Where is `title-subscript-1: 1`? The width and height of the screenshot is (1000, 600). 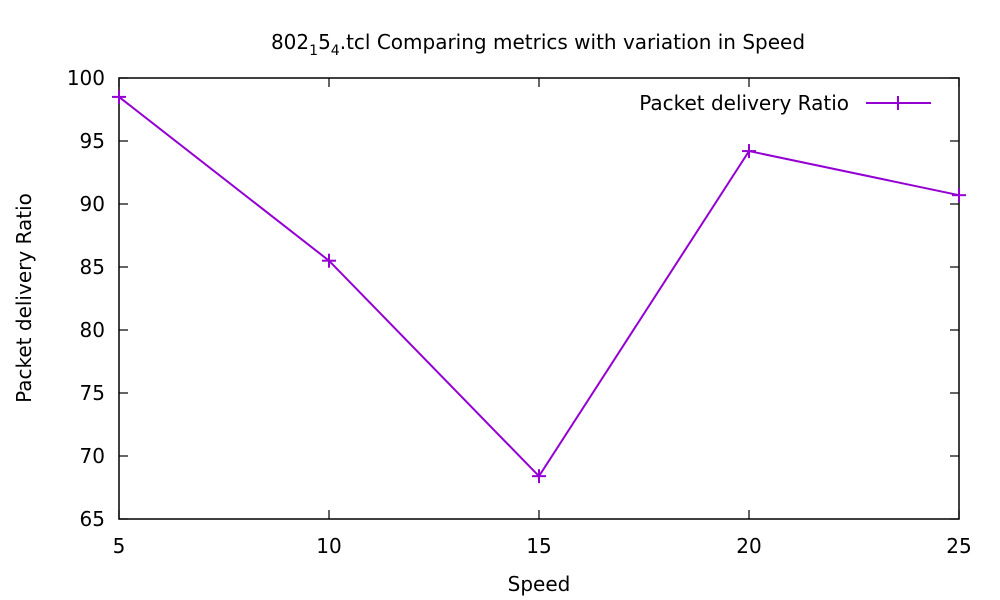
title-subscript-1: 1 is located at coordinates (313, 51).